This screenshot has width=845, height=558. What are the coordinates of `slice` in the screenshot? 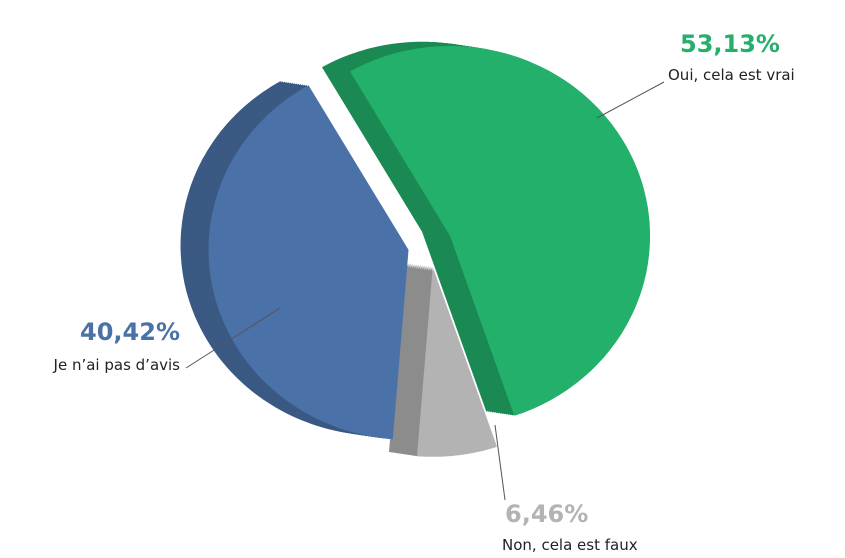 It's located at (457, 361).